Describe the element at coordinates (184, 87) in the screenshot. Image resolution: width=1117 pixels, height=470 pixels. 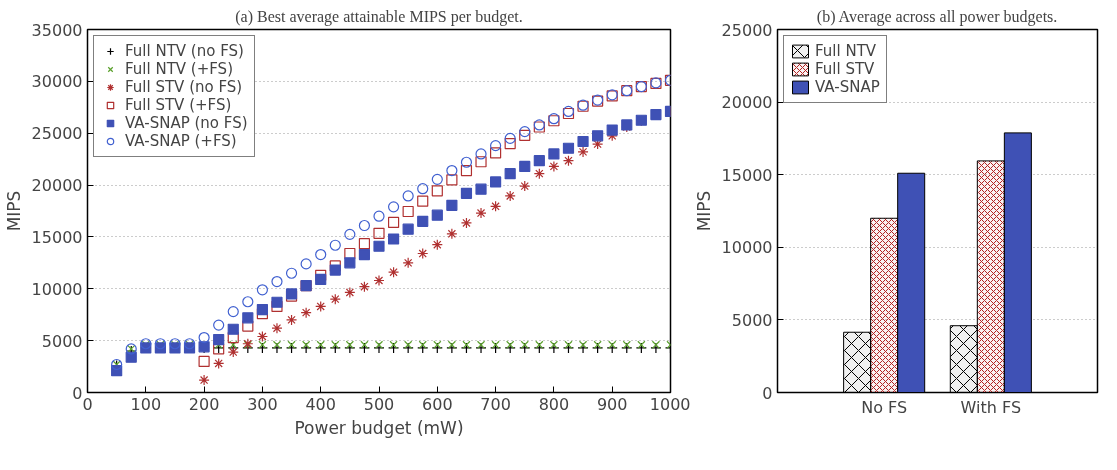
I see `legend-label: Full STV (no FS)` at that location.